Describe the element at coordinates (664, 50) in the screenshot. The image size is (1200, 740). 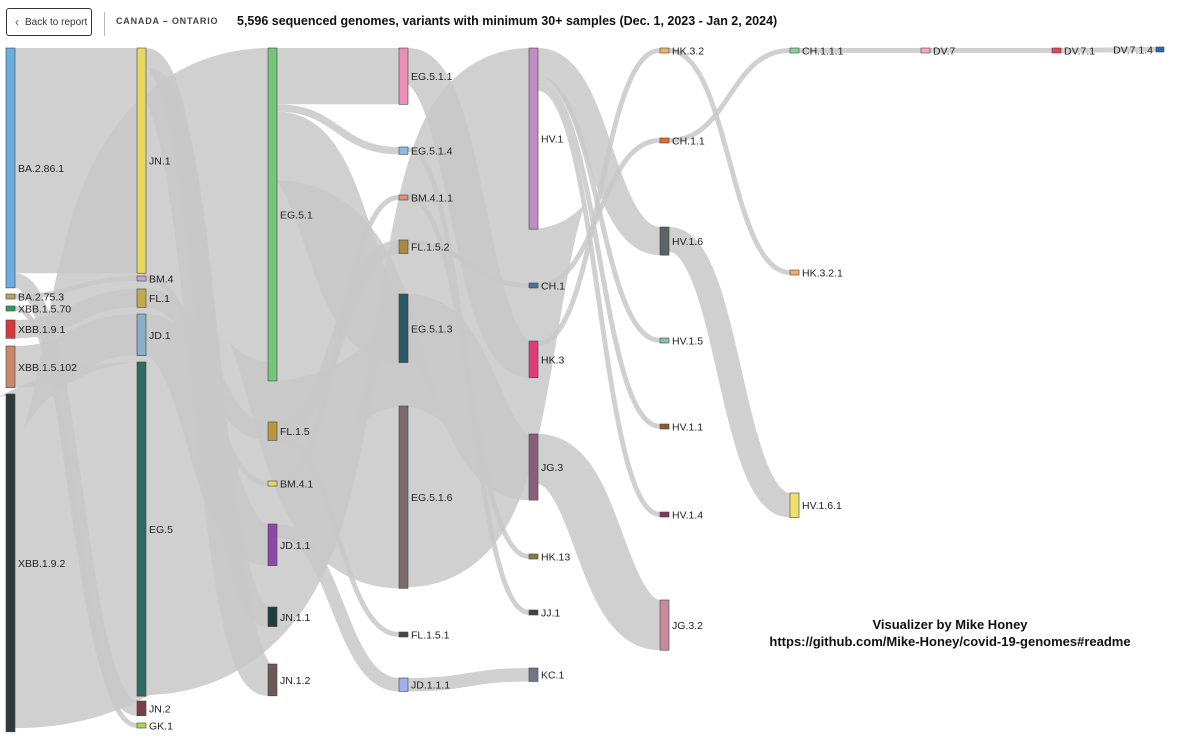
I see `node-HK.3.2` at that location.